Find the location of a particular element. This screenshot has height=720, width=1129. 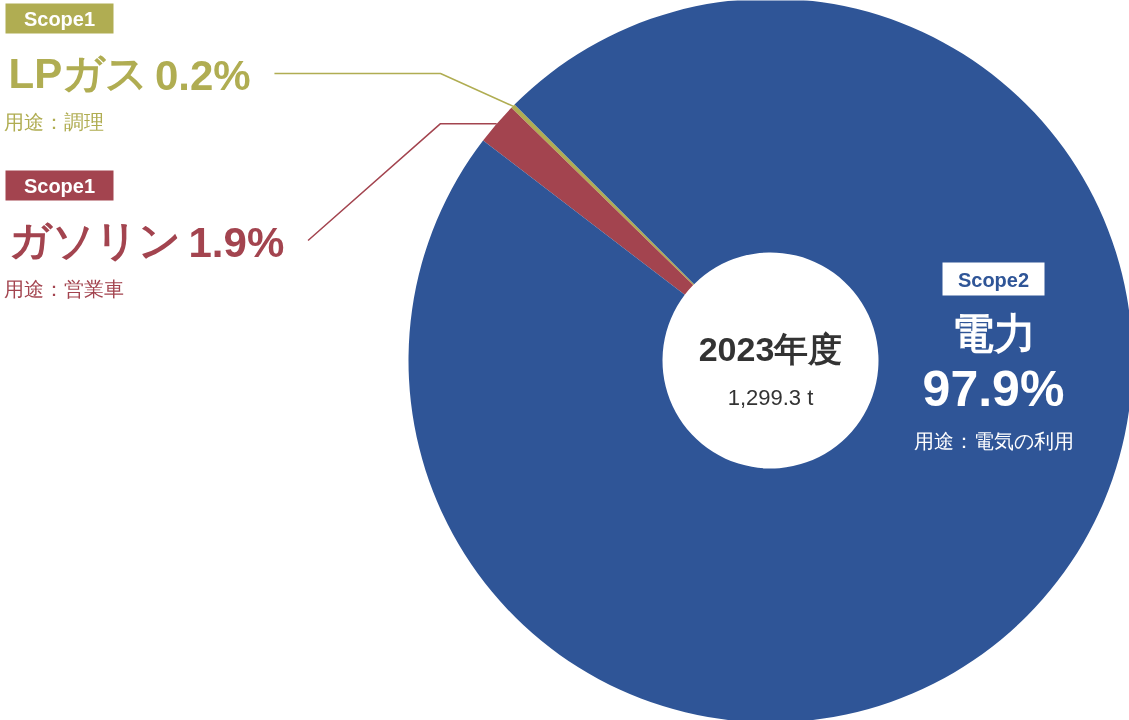

text: 用途：営業車 is located at coordinates (63, 288).